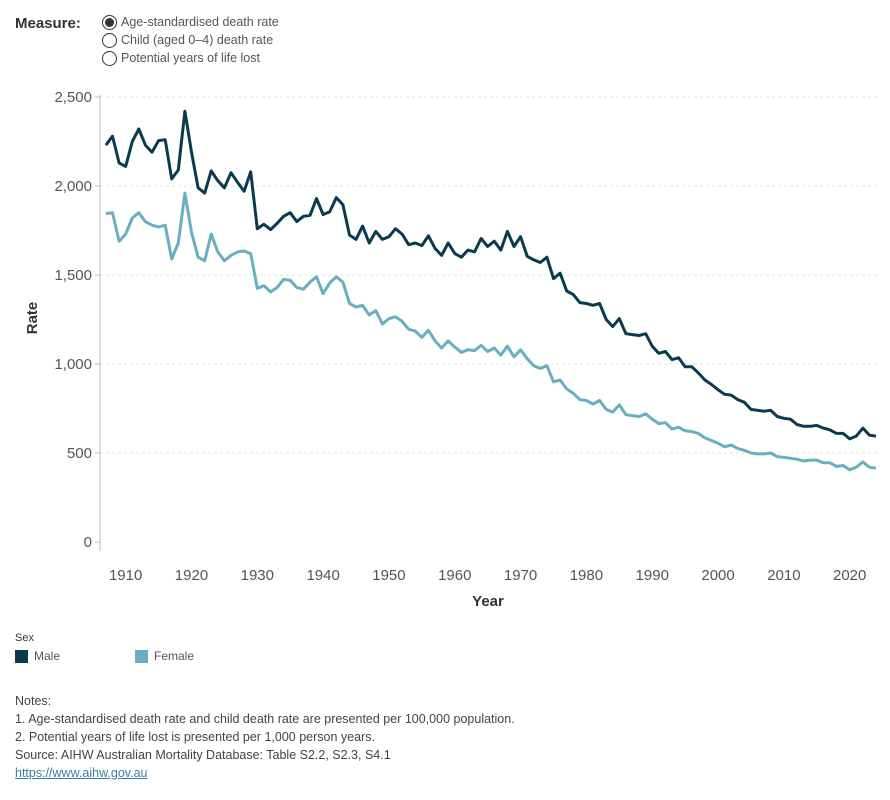  I want to click on aihw-link: https://www.aihw.gov.au, so click(81, 773).